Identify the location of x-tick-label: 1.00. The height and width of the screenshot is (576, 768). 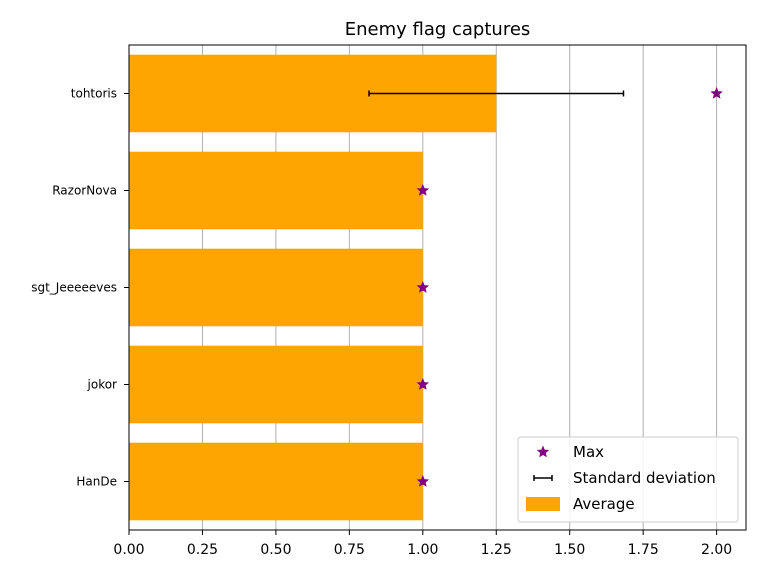
(422, 550).